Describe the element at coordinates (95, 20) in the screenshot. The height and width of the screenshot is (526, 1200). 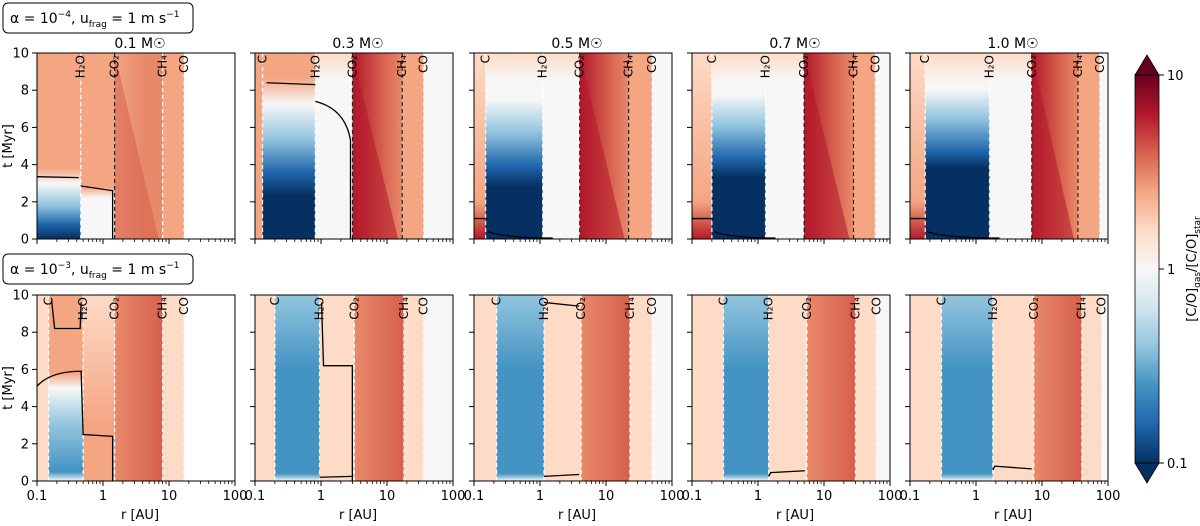
I see `svg-text: α = 10−4, ufrag = 1 m s−1` at that location.